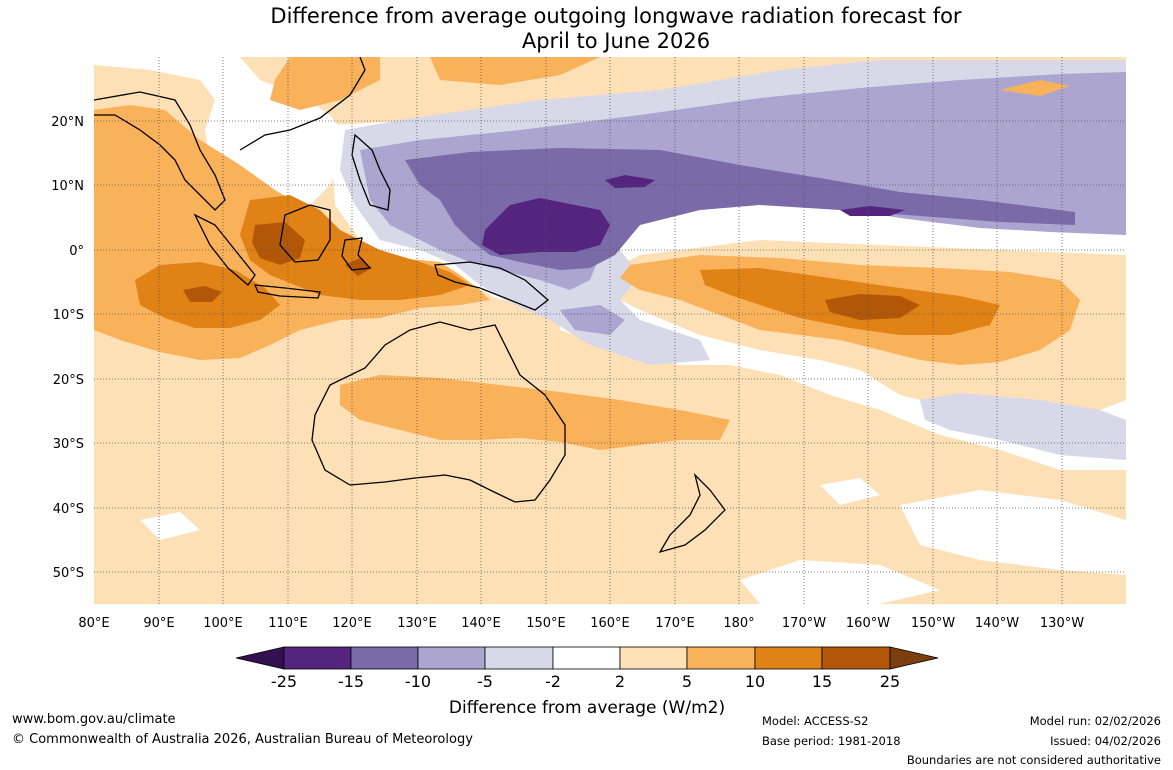  What do you see at coordinates (68, 573) in the screenshot?
I see `lat-label: 50°S` at bounding box center [68, 573].